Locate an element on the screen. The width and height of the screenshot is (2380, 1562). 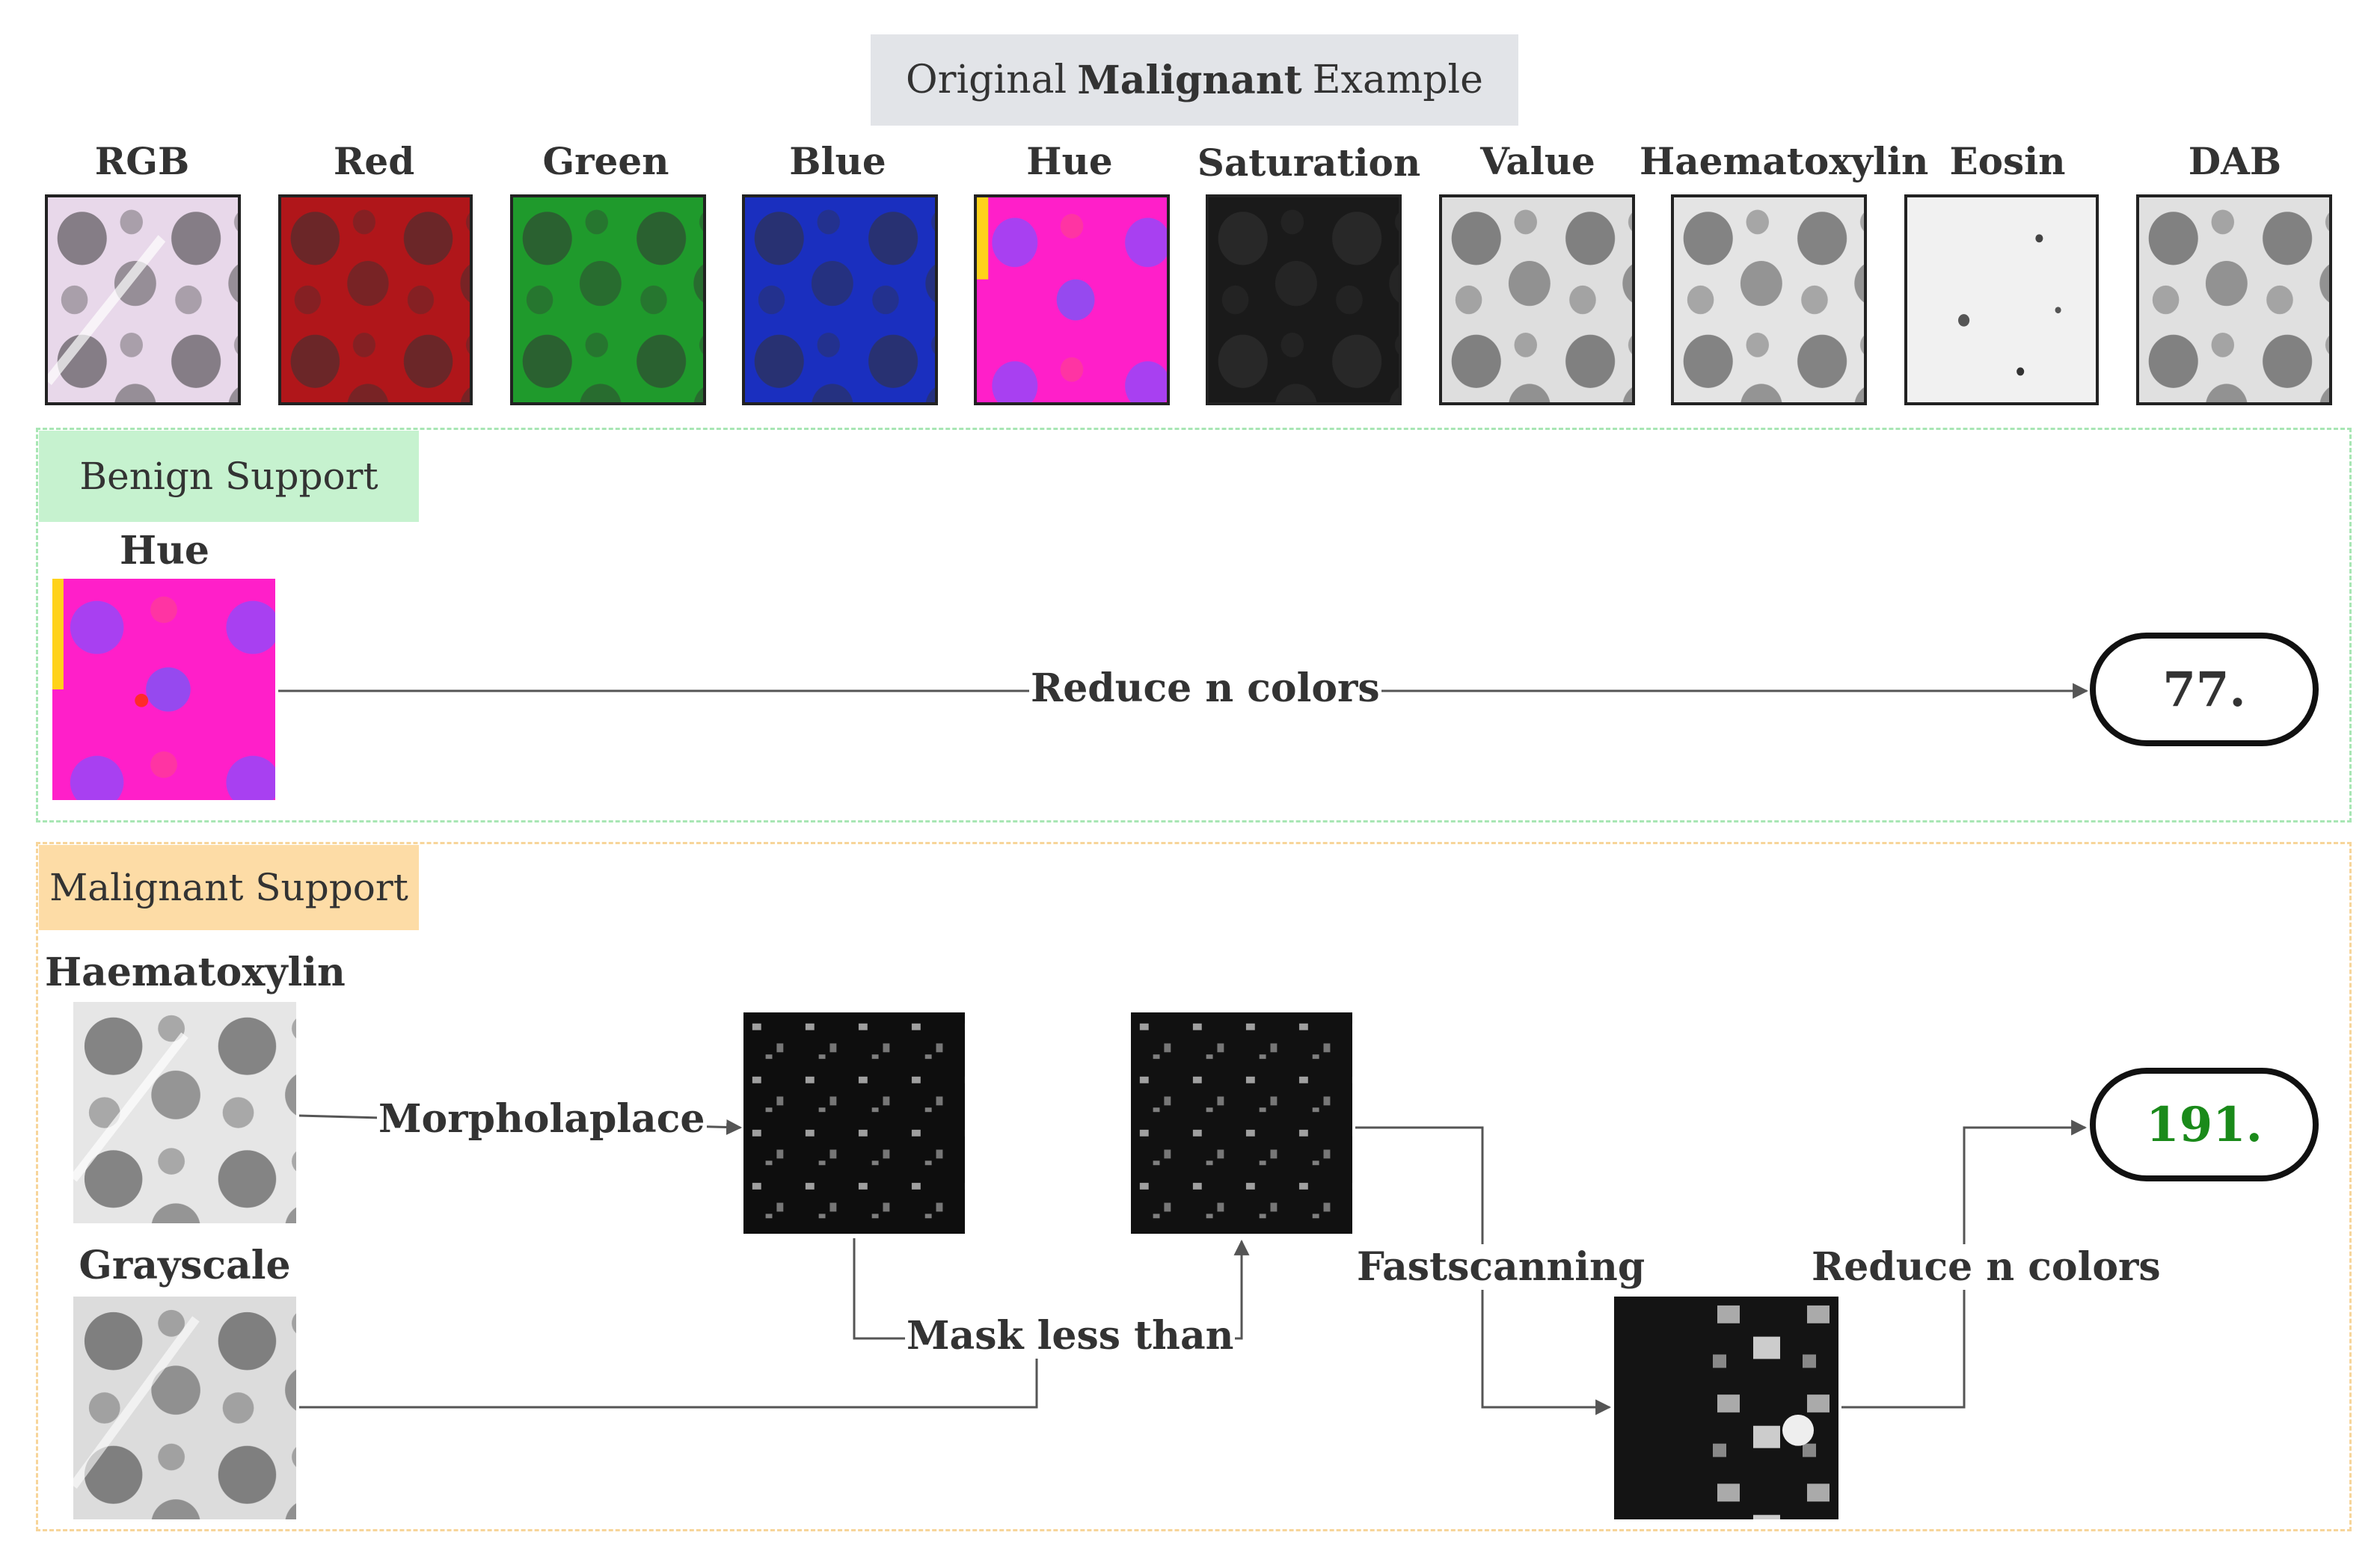
thumbnail-eosin is located at coordinates (2001, 299).